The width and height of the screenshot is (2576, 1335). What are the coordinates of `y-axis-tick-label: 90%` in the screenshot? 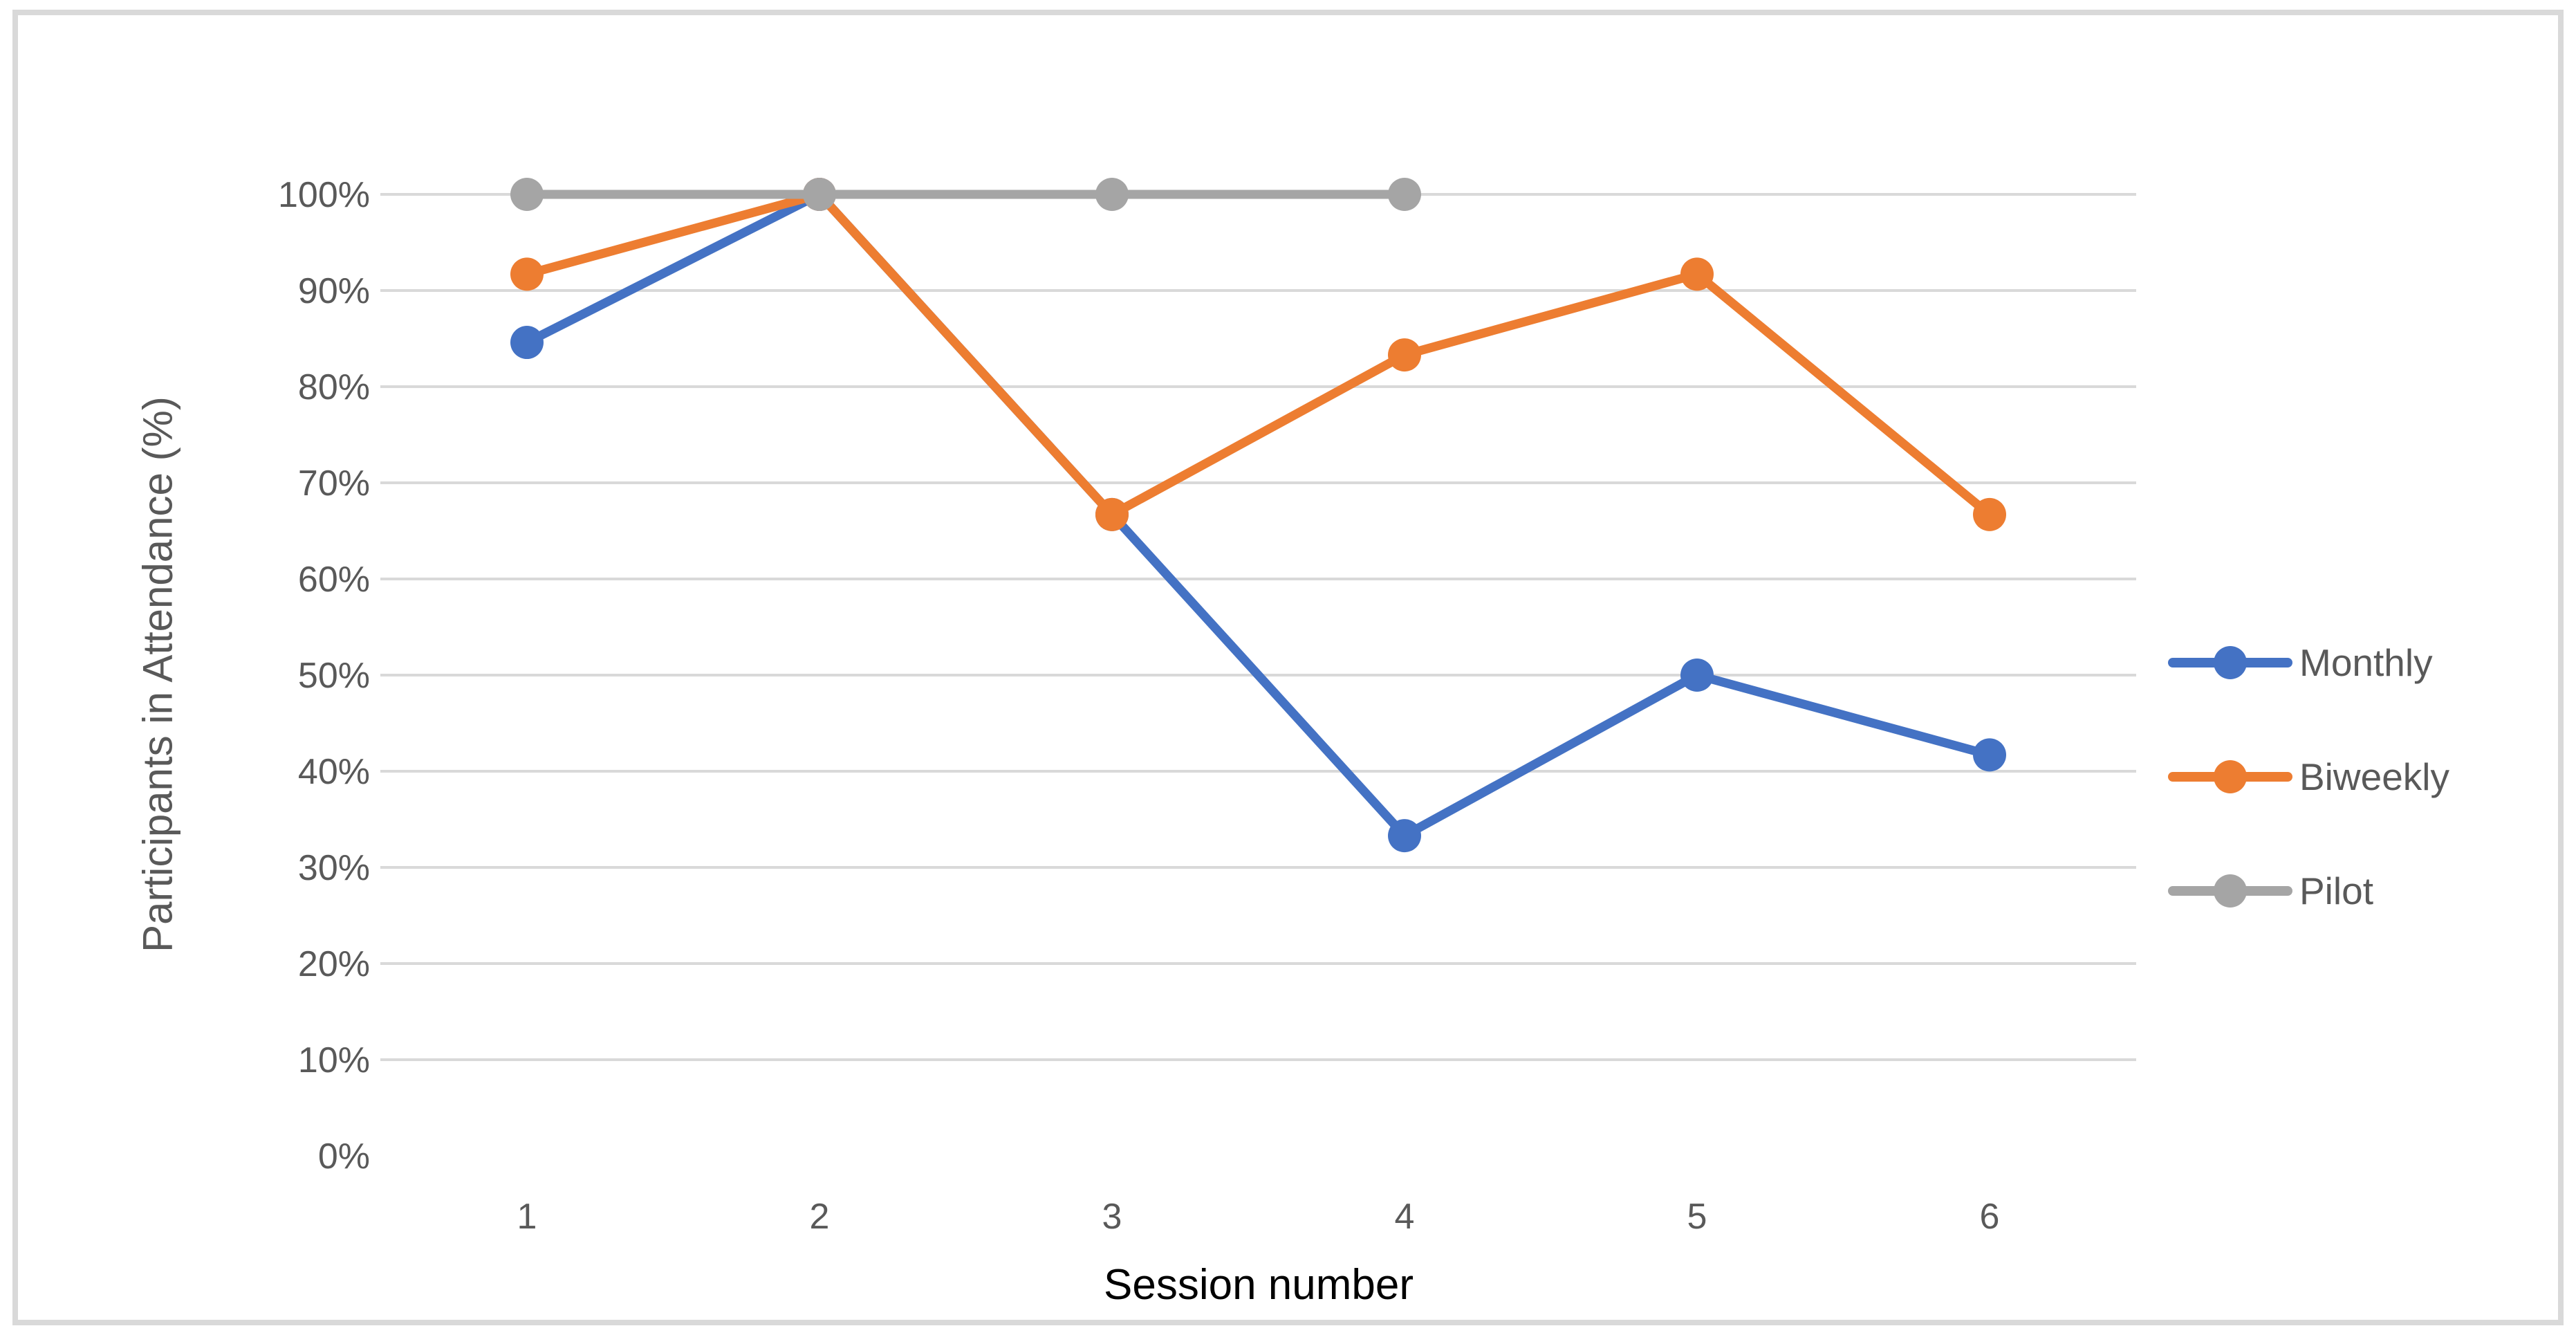 It's located at (334, 291).